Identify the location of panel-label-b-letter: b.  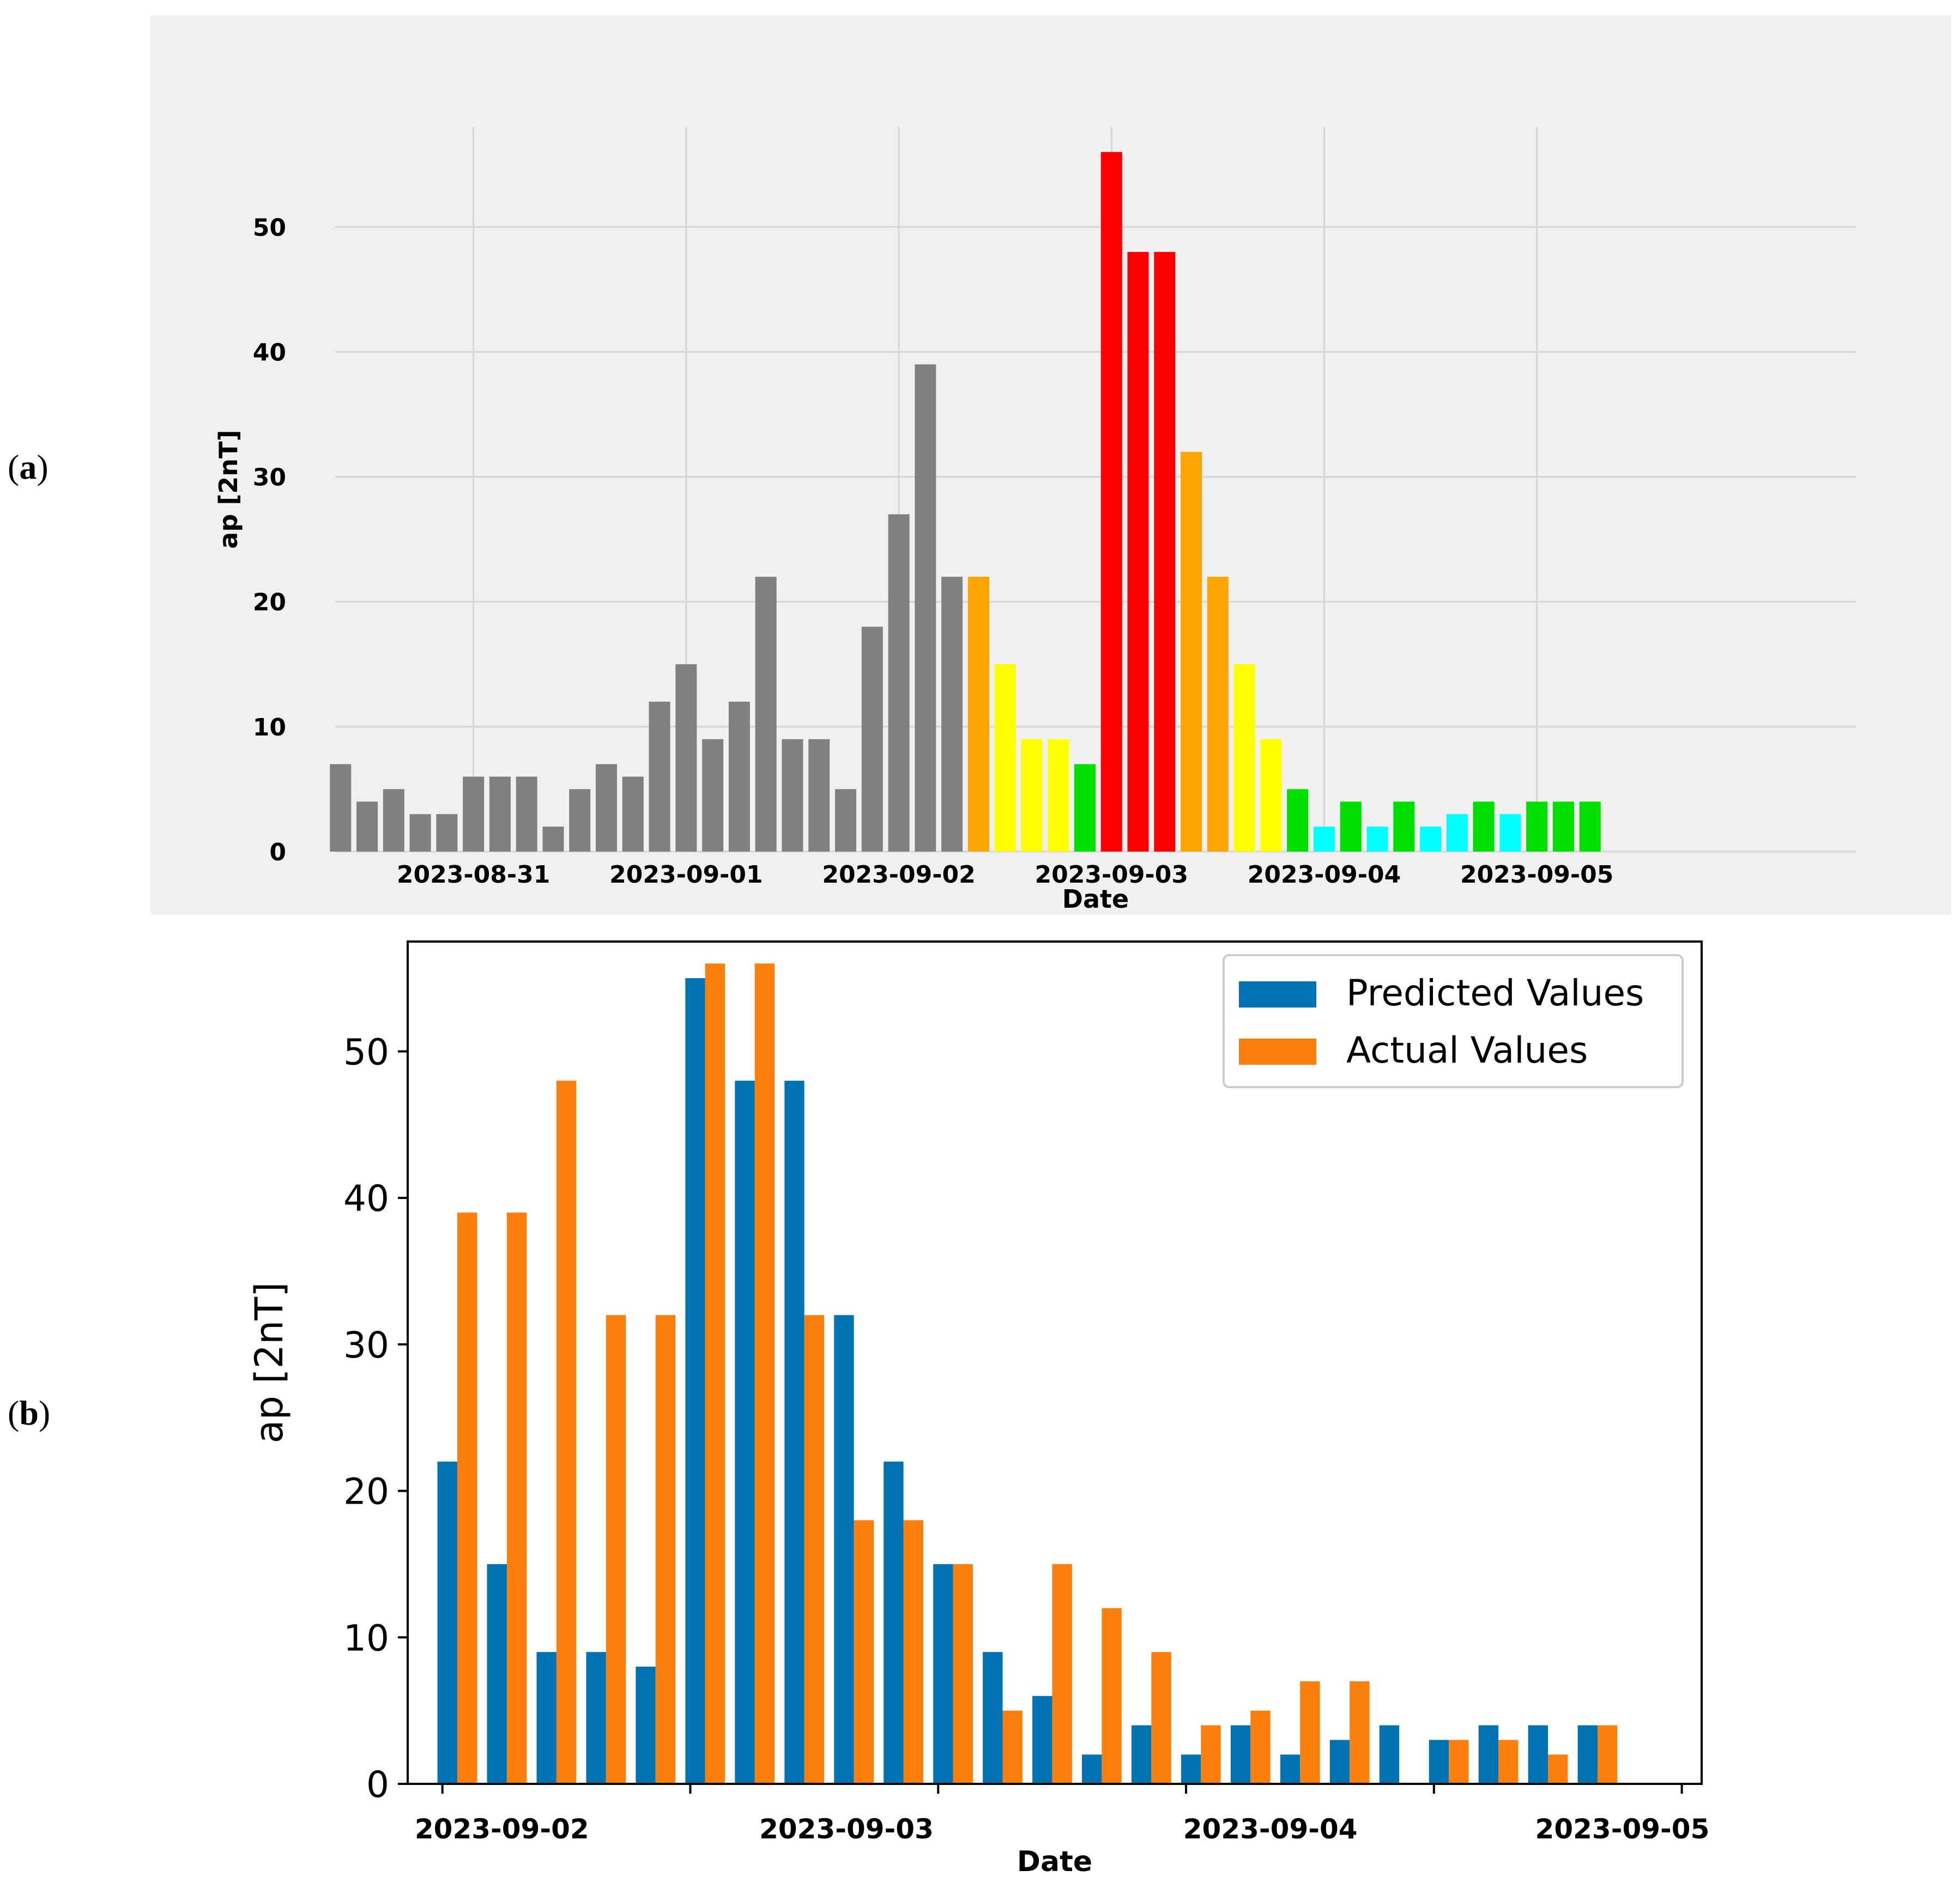
(29, 1413).